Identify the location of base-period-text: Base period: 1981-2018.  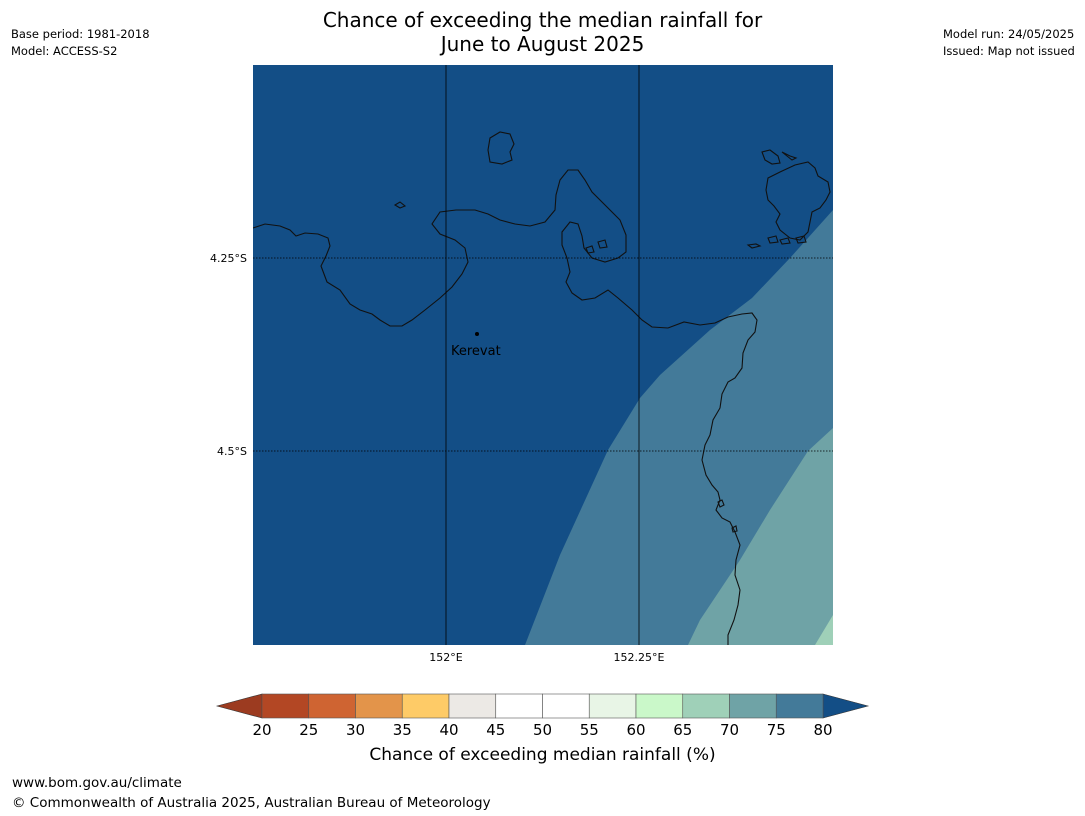
(80, 34).